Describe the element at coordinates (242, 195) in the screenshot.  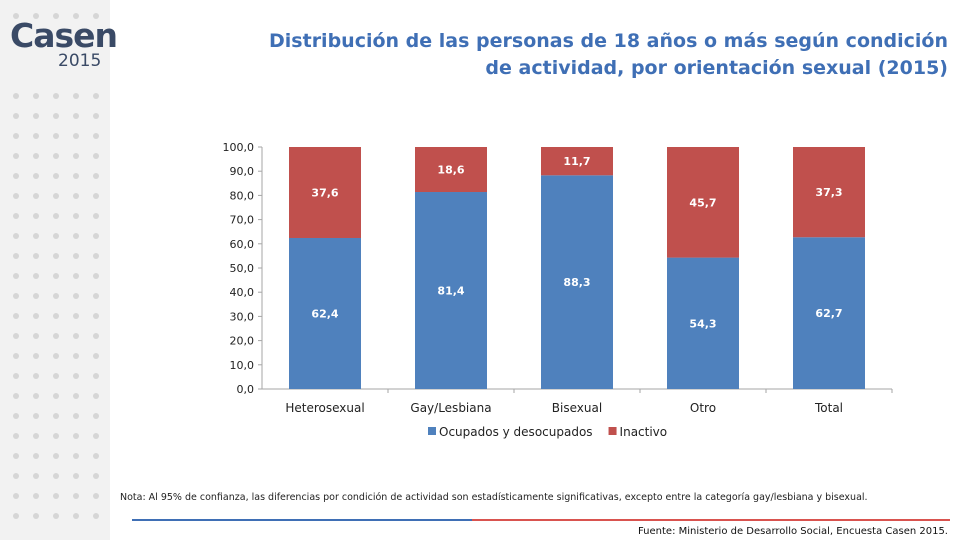
I see `y-tick-label: 80,0` at that location.